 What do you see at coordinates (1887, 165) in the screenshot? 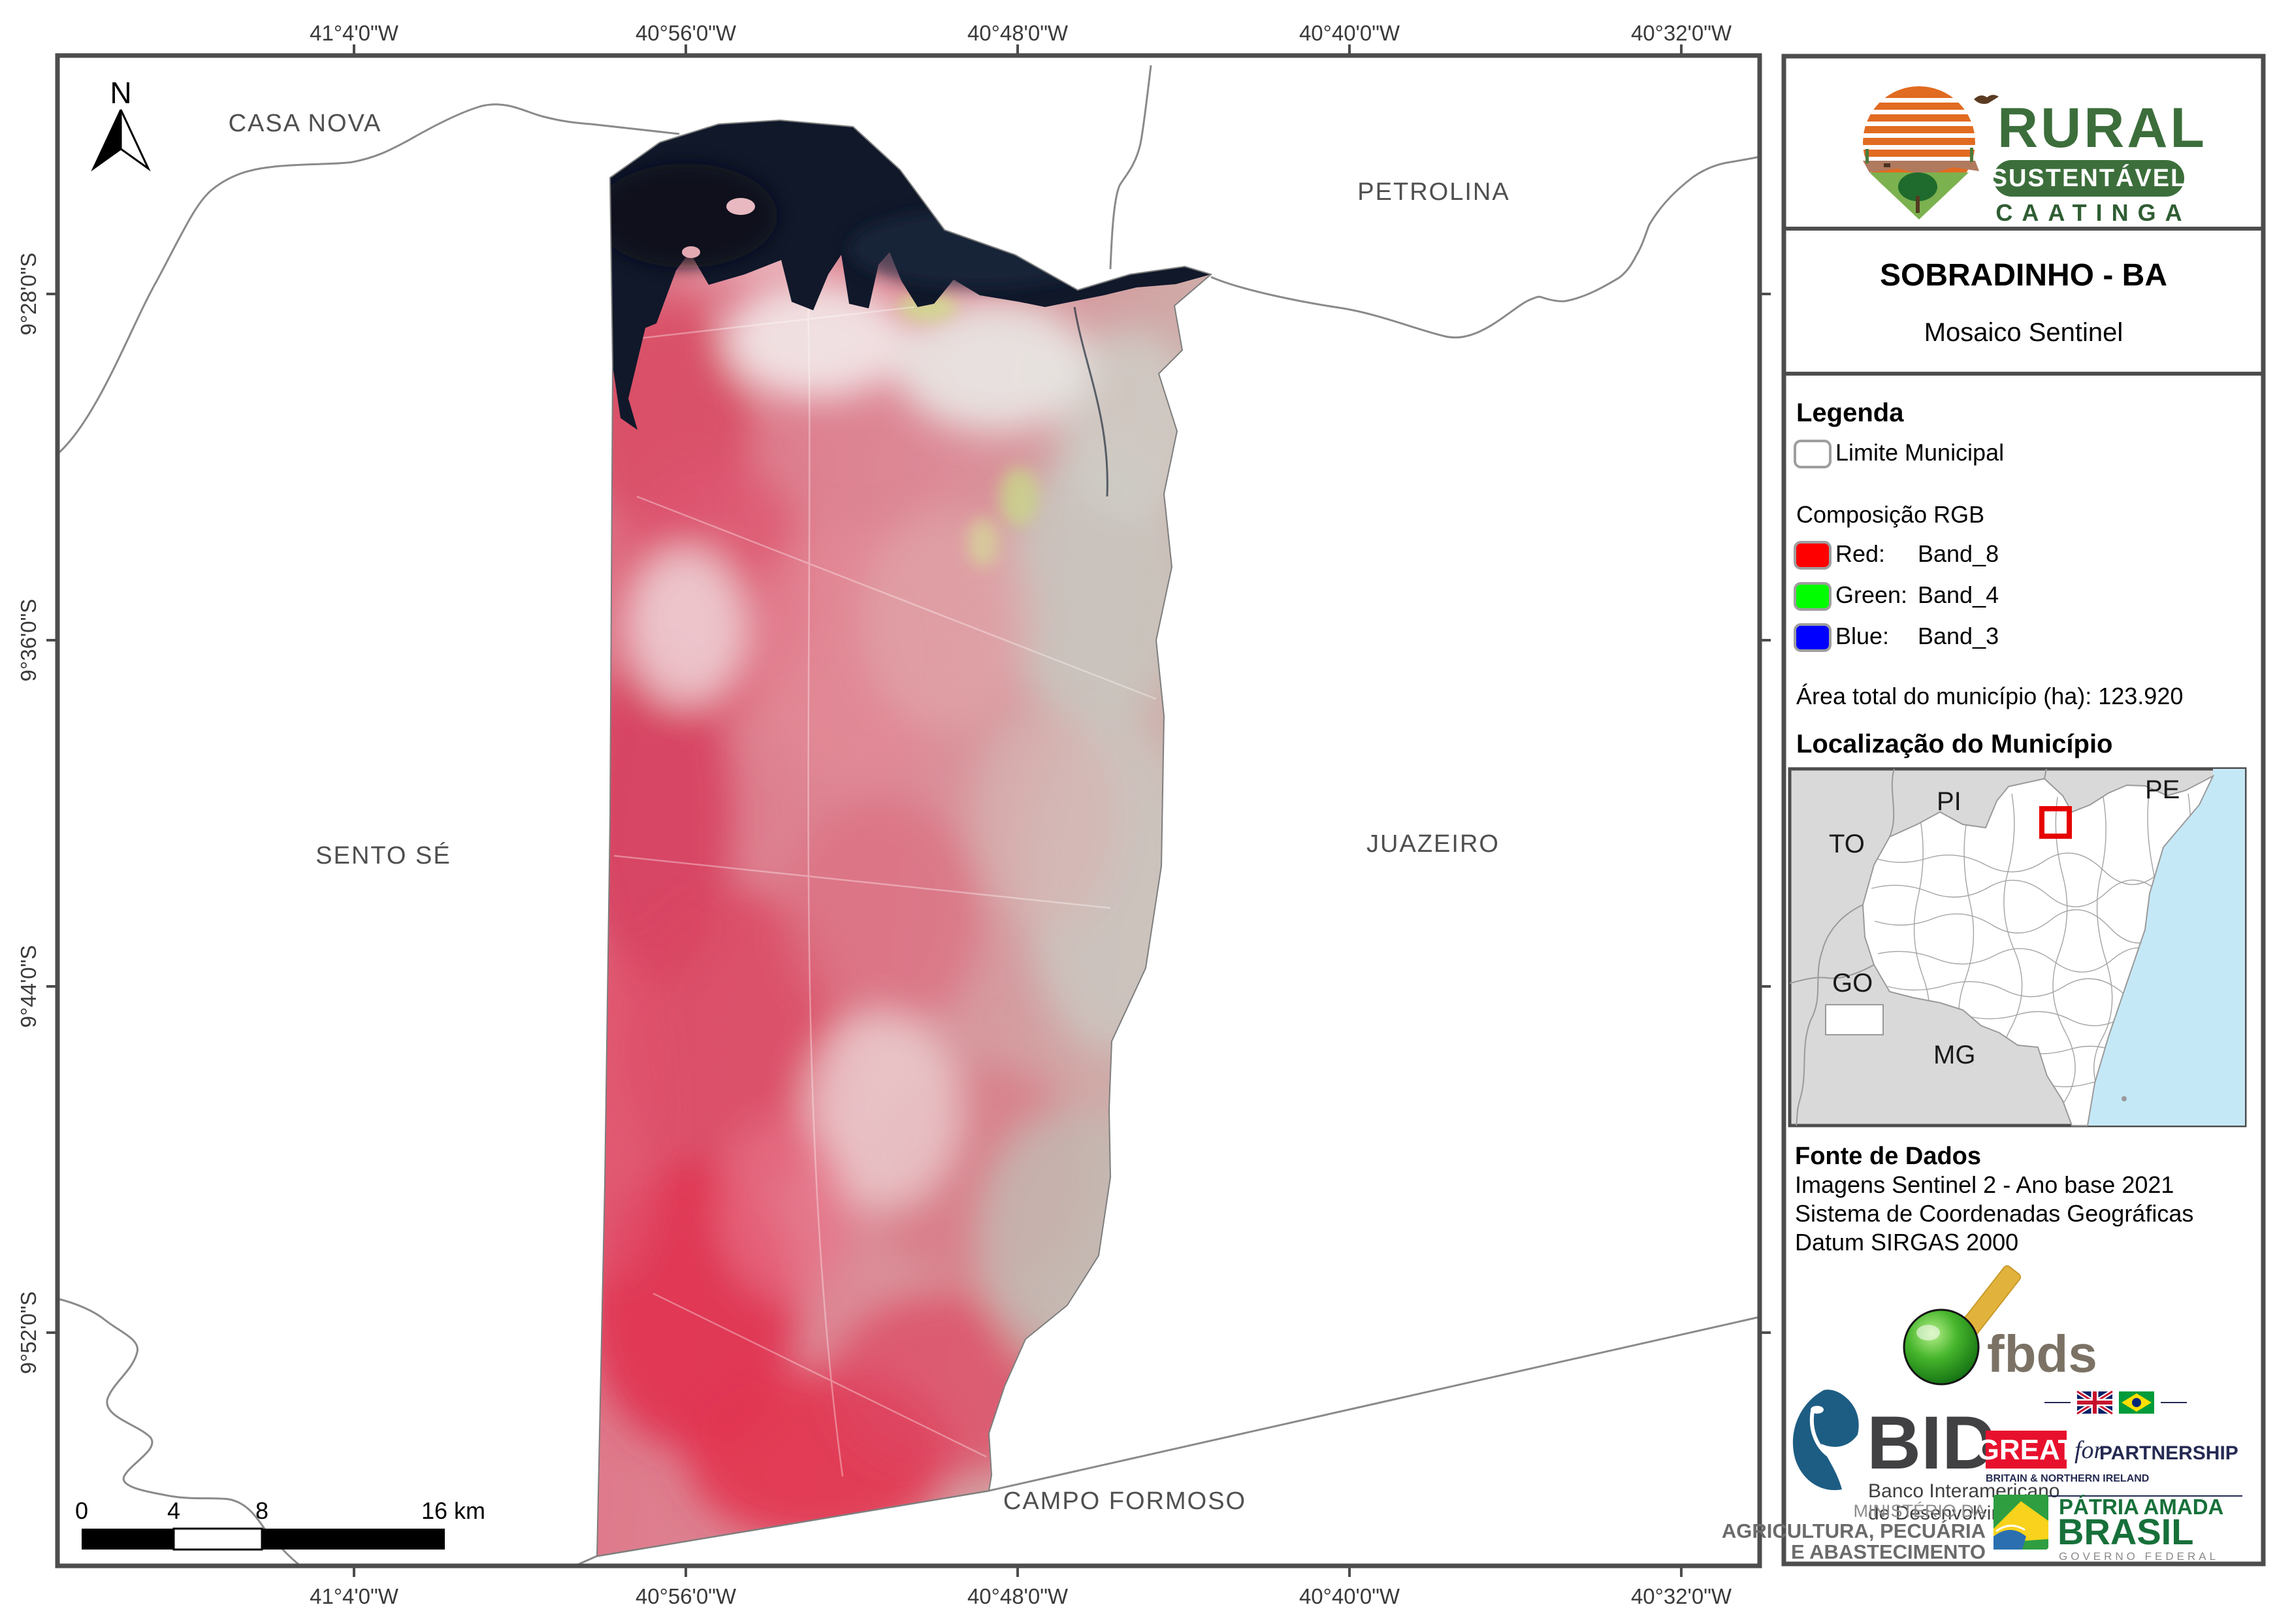
I see `goat-icon` at bounding box center [1887, 165].